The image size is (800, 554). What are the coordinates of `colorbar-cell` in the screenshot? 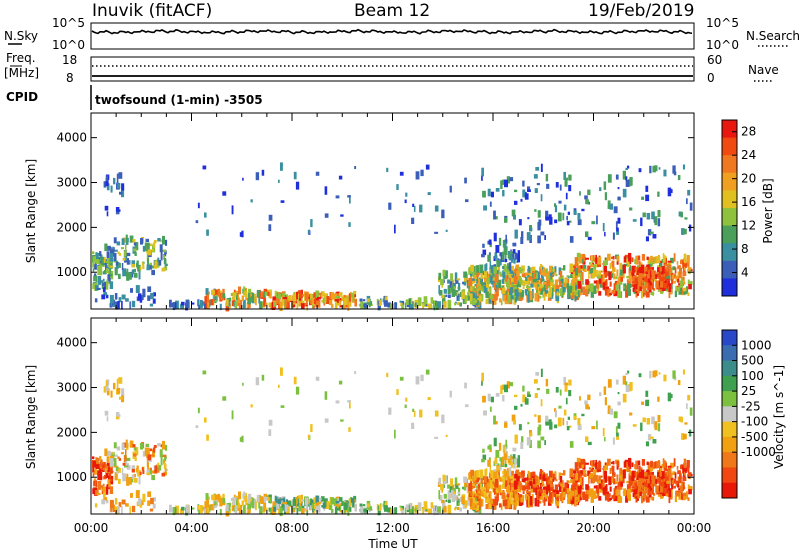 It's located at (729, 338).